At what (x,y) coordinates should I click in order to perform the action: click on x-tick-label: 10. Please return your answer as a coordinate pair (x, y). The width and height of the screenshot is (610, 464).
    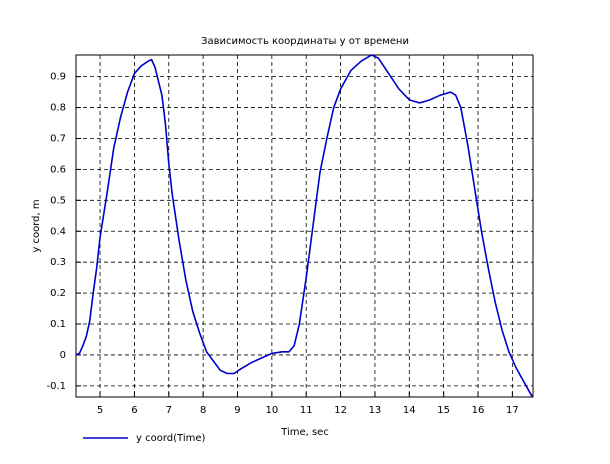
    Looking at the image, I should click on (271, 410).